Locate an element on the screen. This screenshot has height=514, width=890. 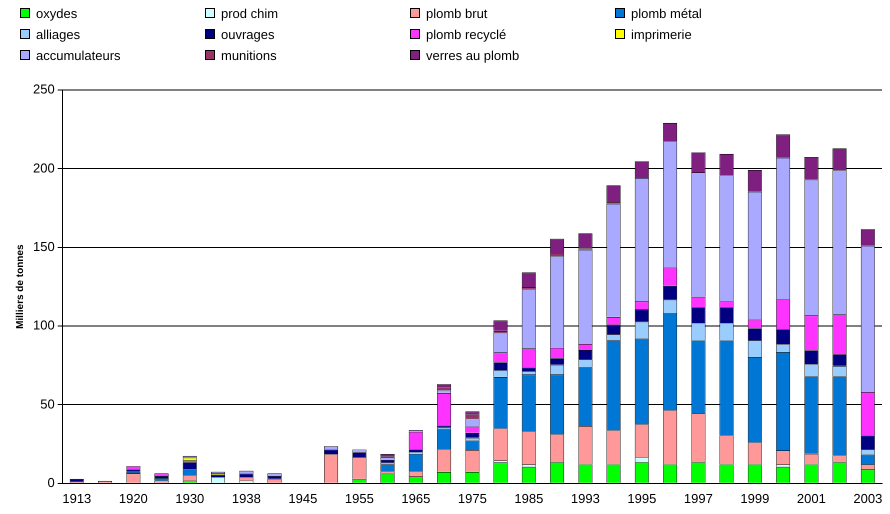
x-tick-label: 1995 is located at coordinates (641, 498).